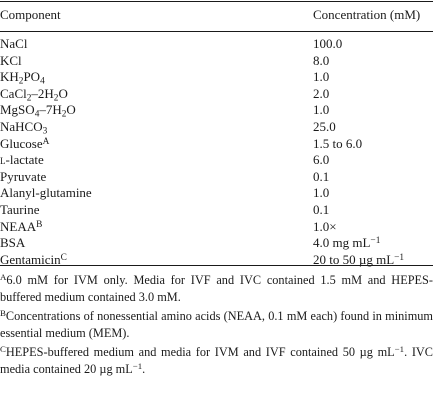 The width and height of the screenshot is (433, 409). Describe the element at coordinates (14, 43) in the screenshot. I see `component-cell: NaCl` at that location.